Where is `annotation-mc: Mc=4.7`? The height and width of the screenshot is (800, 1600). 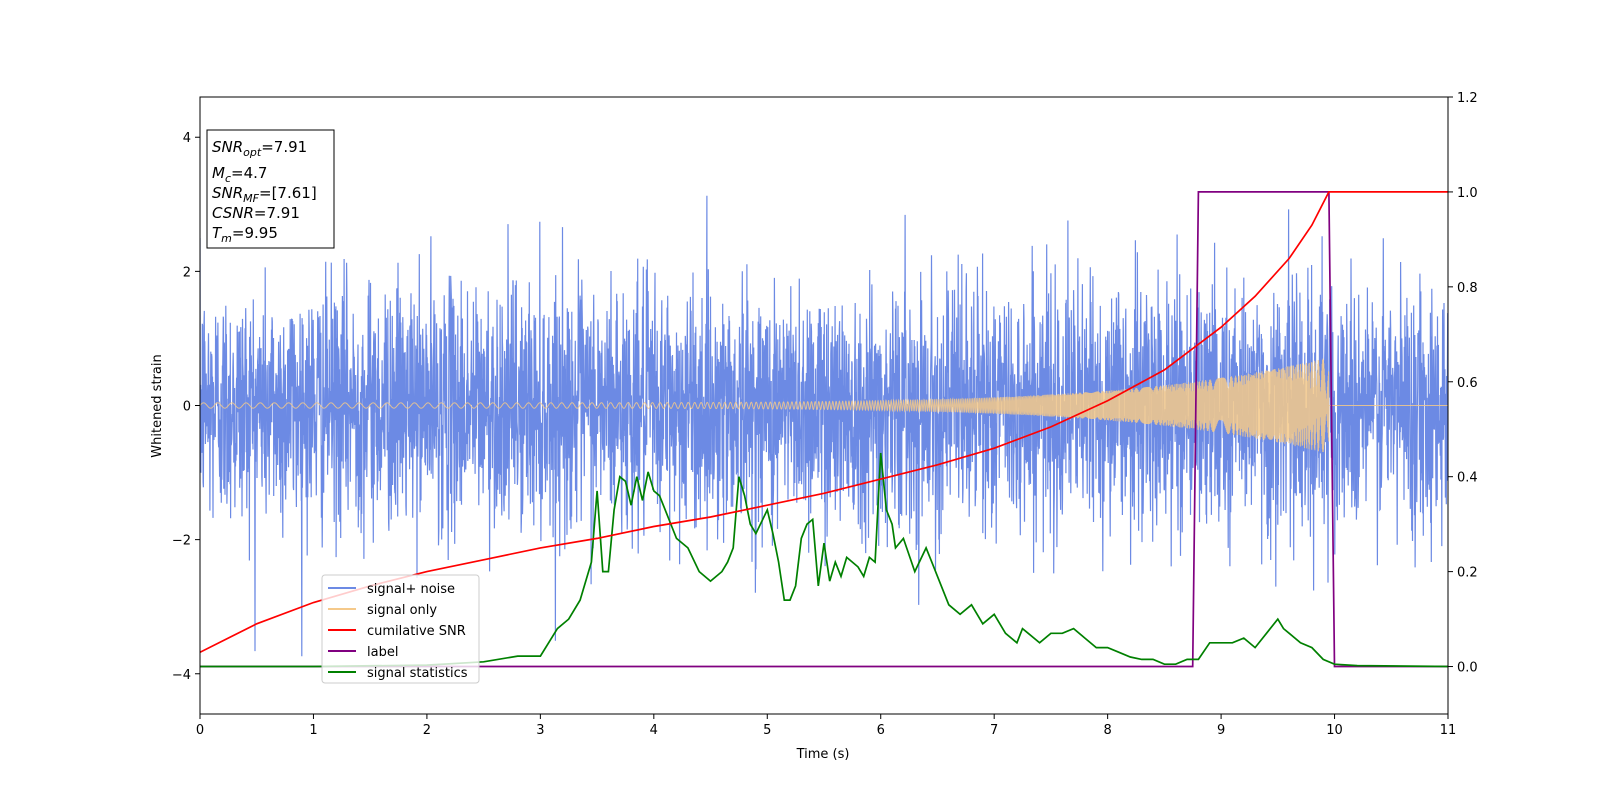
annotation-mc: Mc=4.7 is located at coordinates (239, 174).